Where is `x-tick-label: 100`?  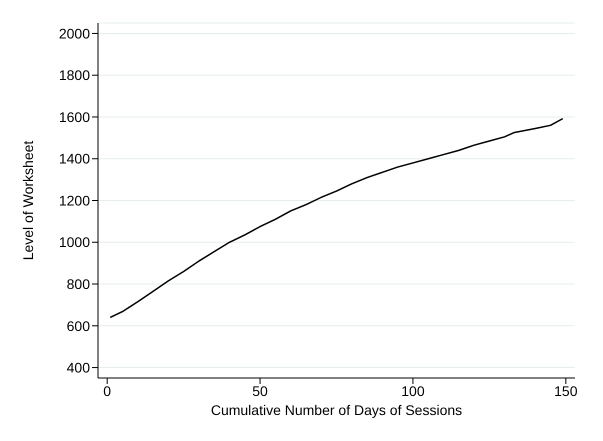 x-tick-label: 100 is located at coordinates (413, 390).